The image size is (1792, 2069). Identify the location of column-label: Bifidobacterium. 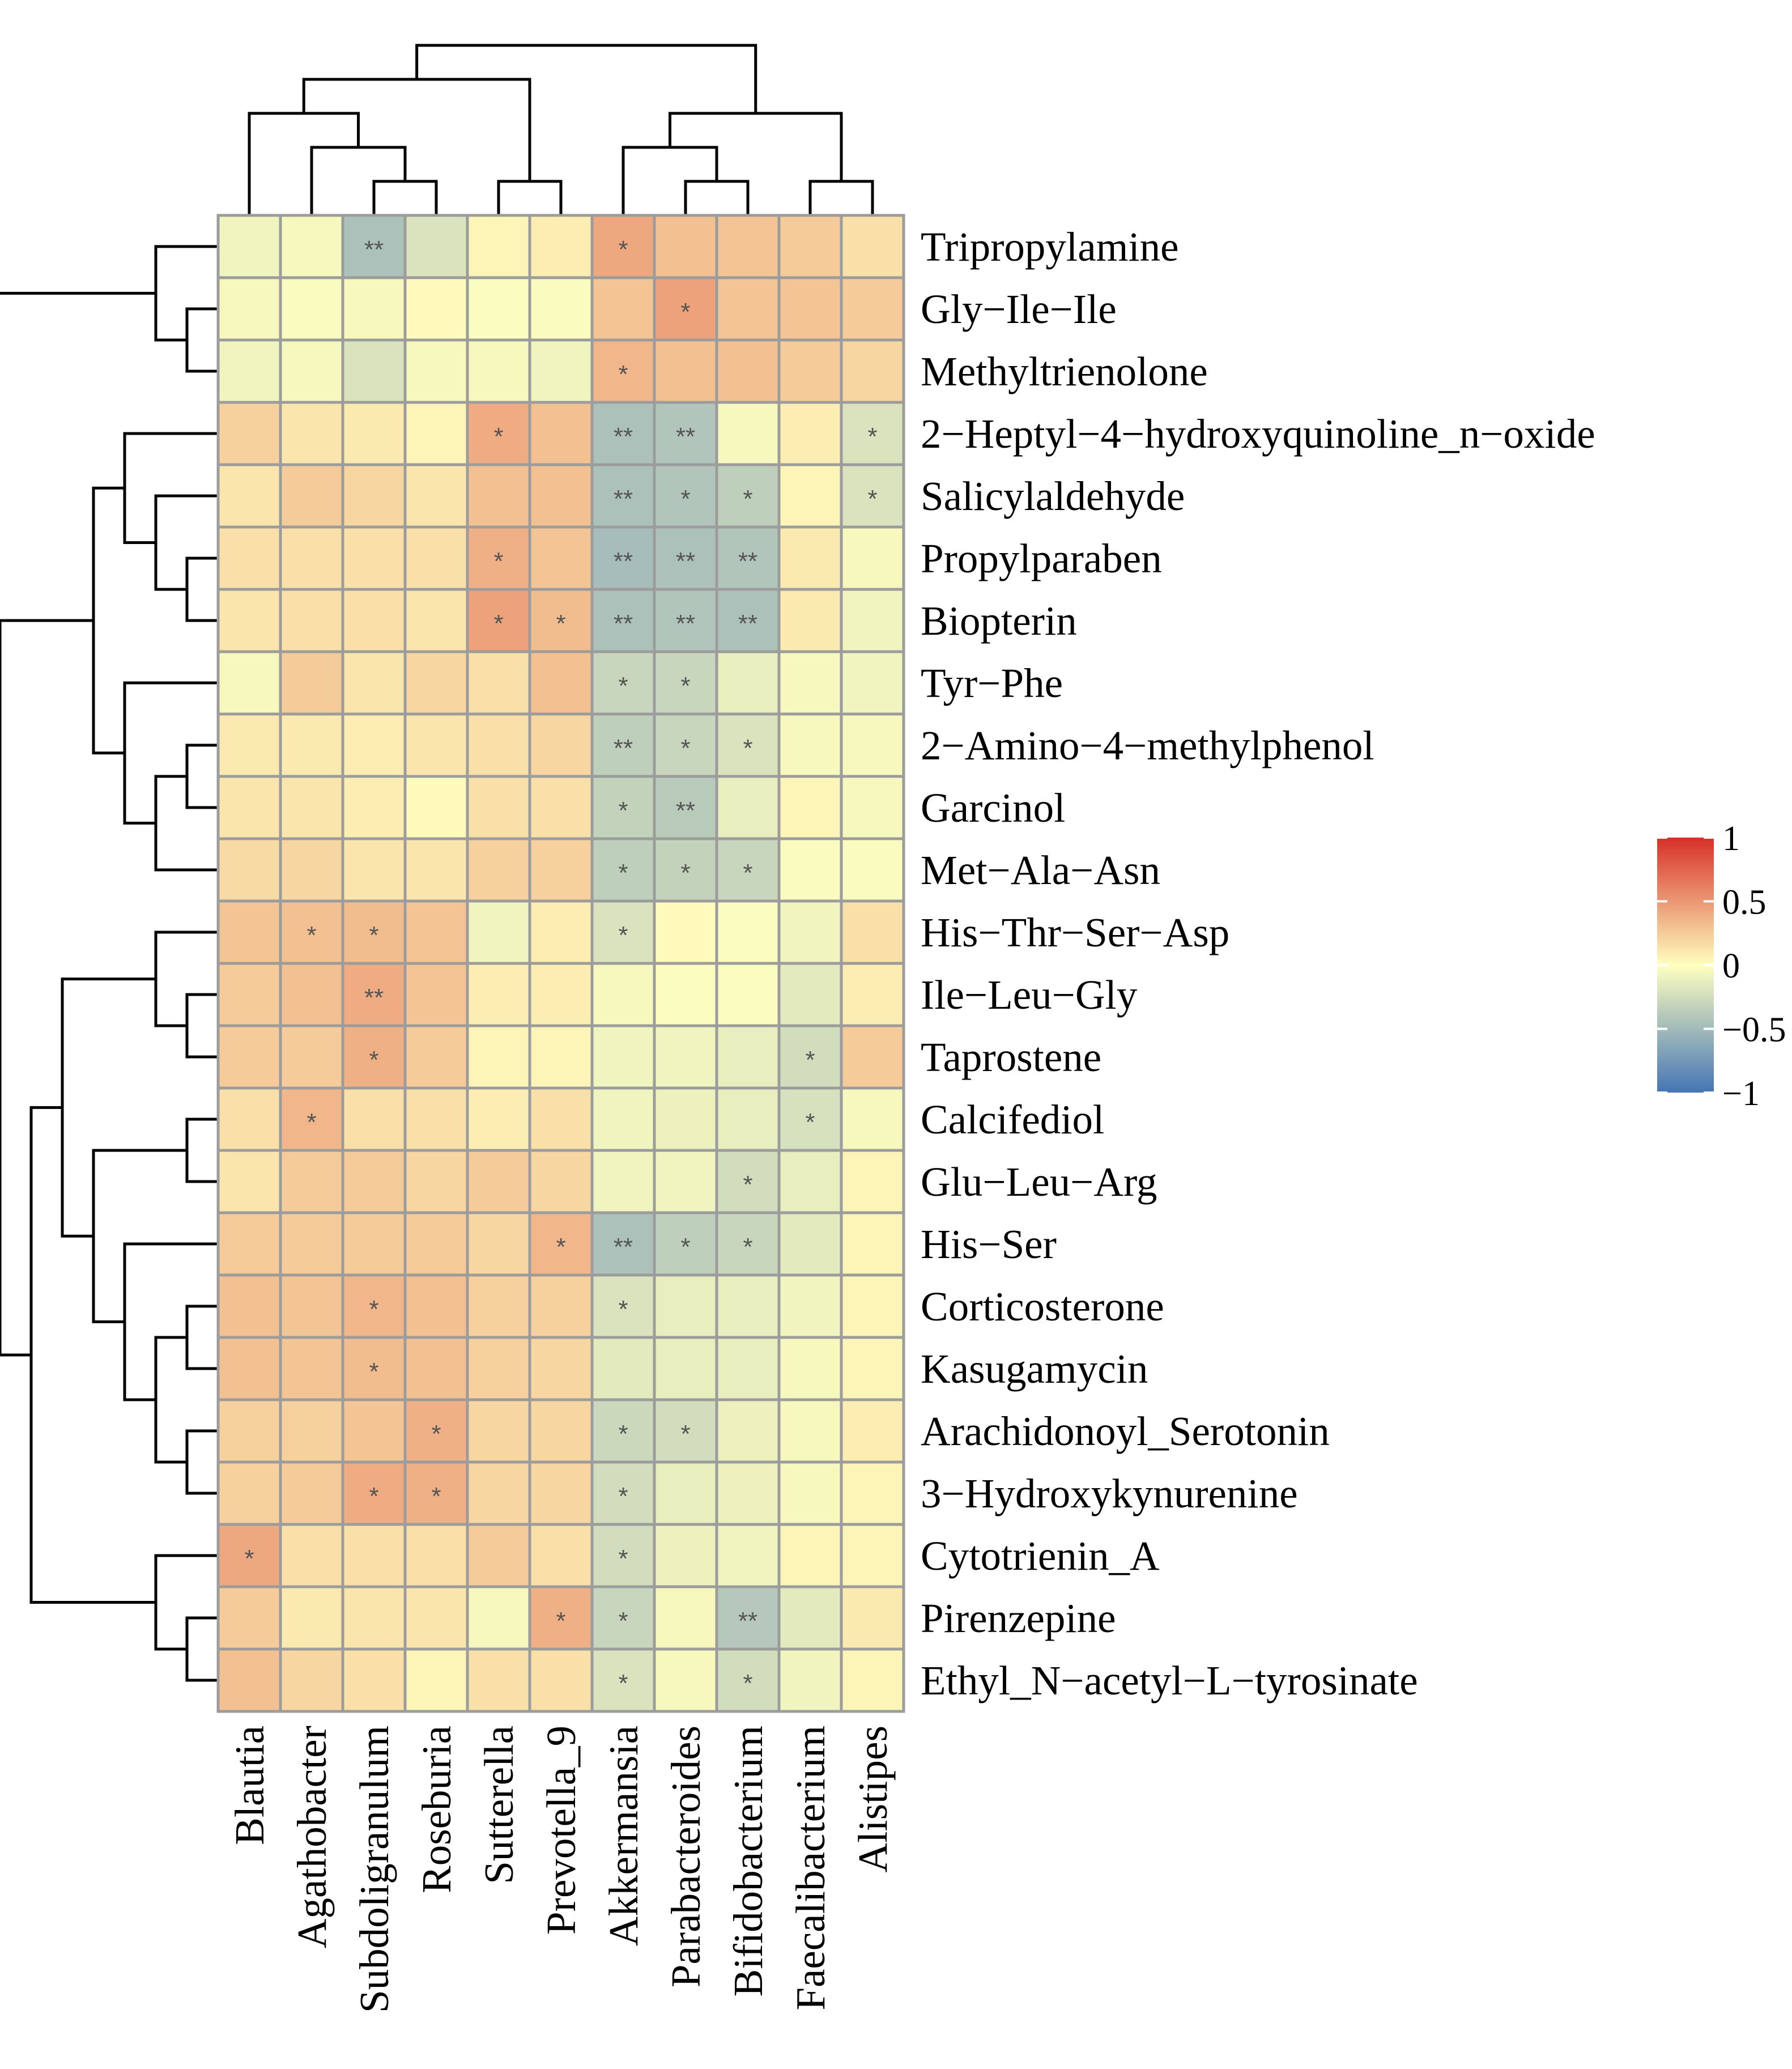
(748, 1861).